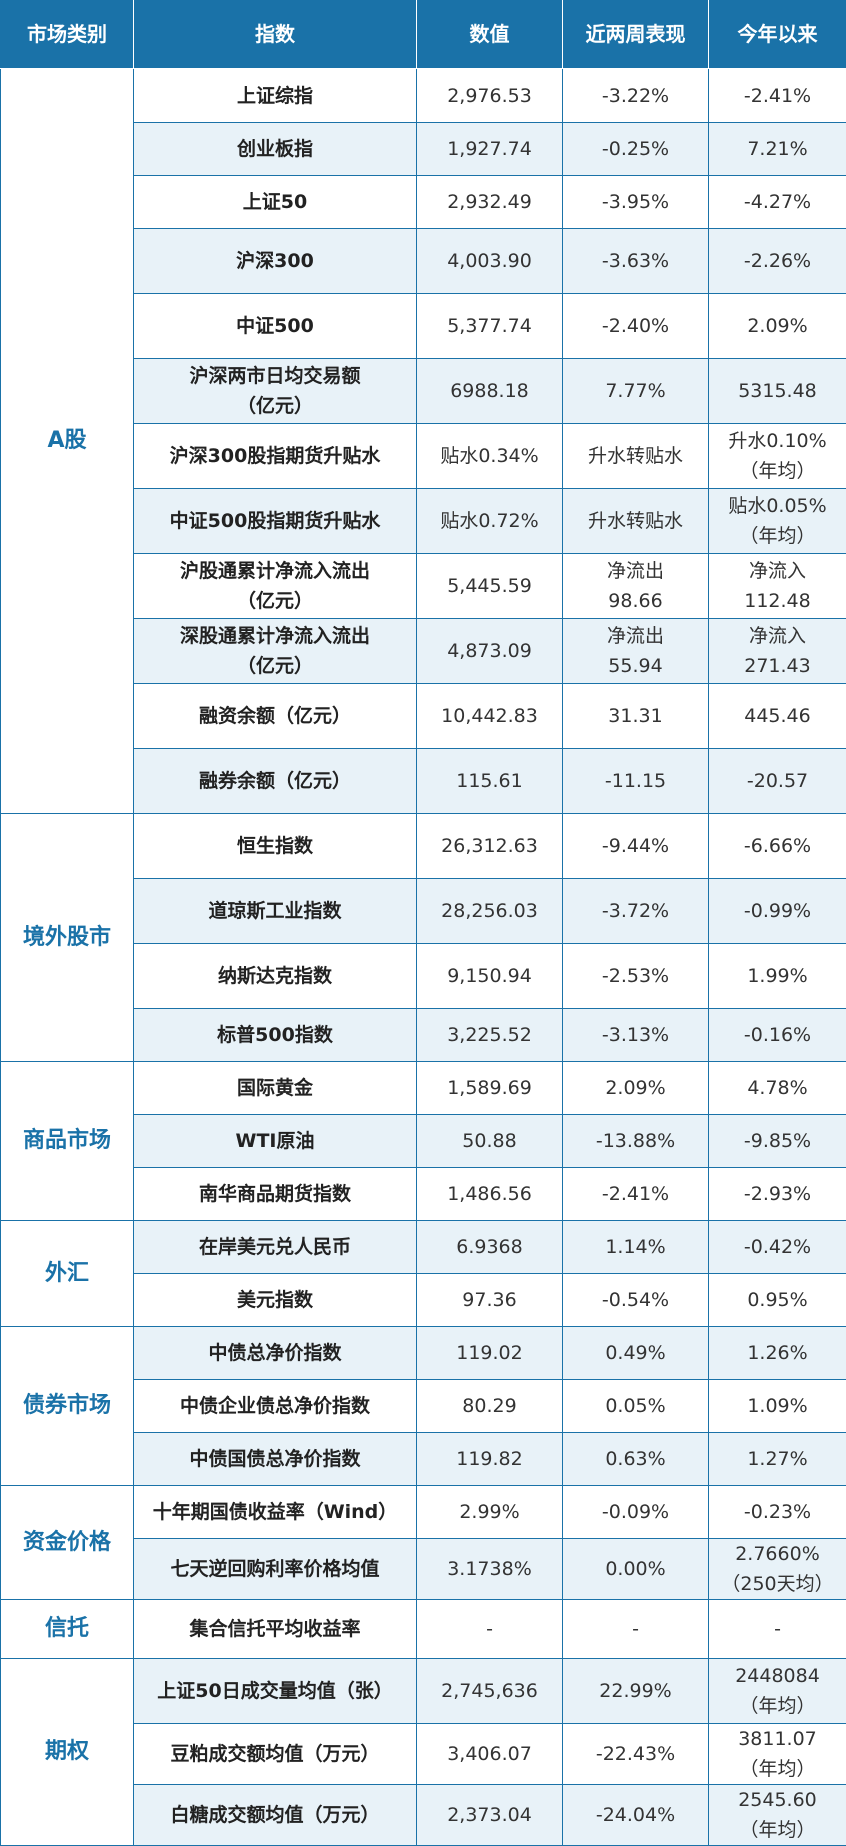  What do you see at coordinates (636, 149) in the screenshot?
I see `recent-change-cell: -0.25%` at bounding box center [636, 149].